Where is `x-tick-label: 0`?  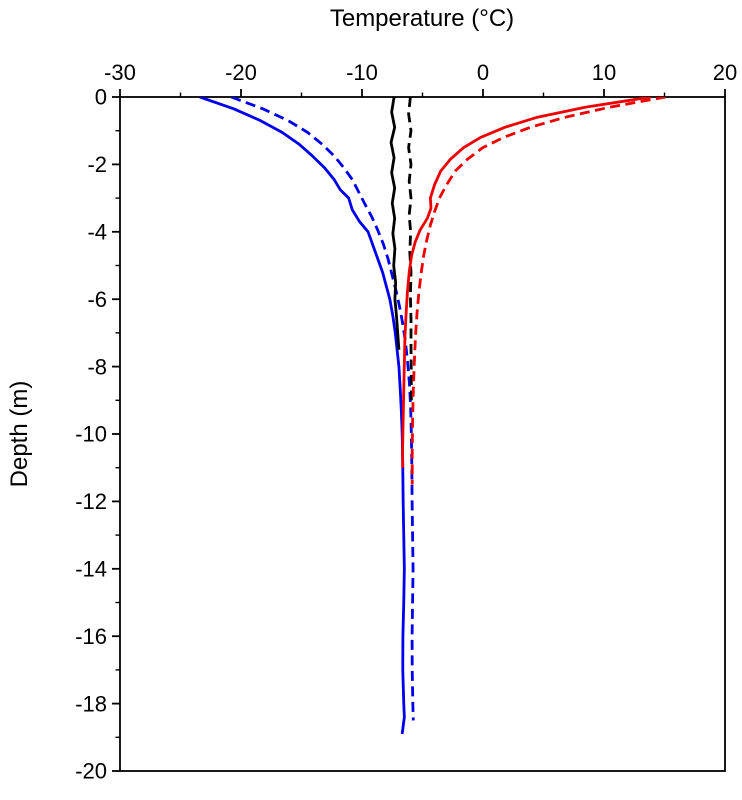
x-tick-label: 0 is located at coordinates (483, 72).